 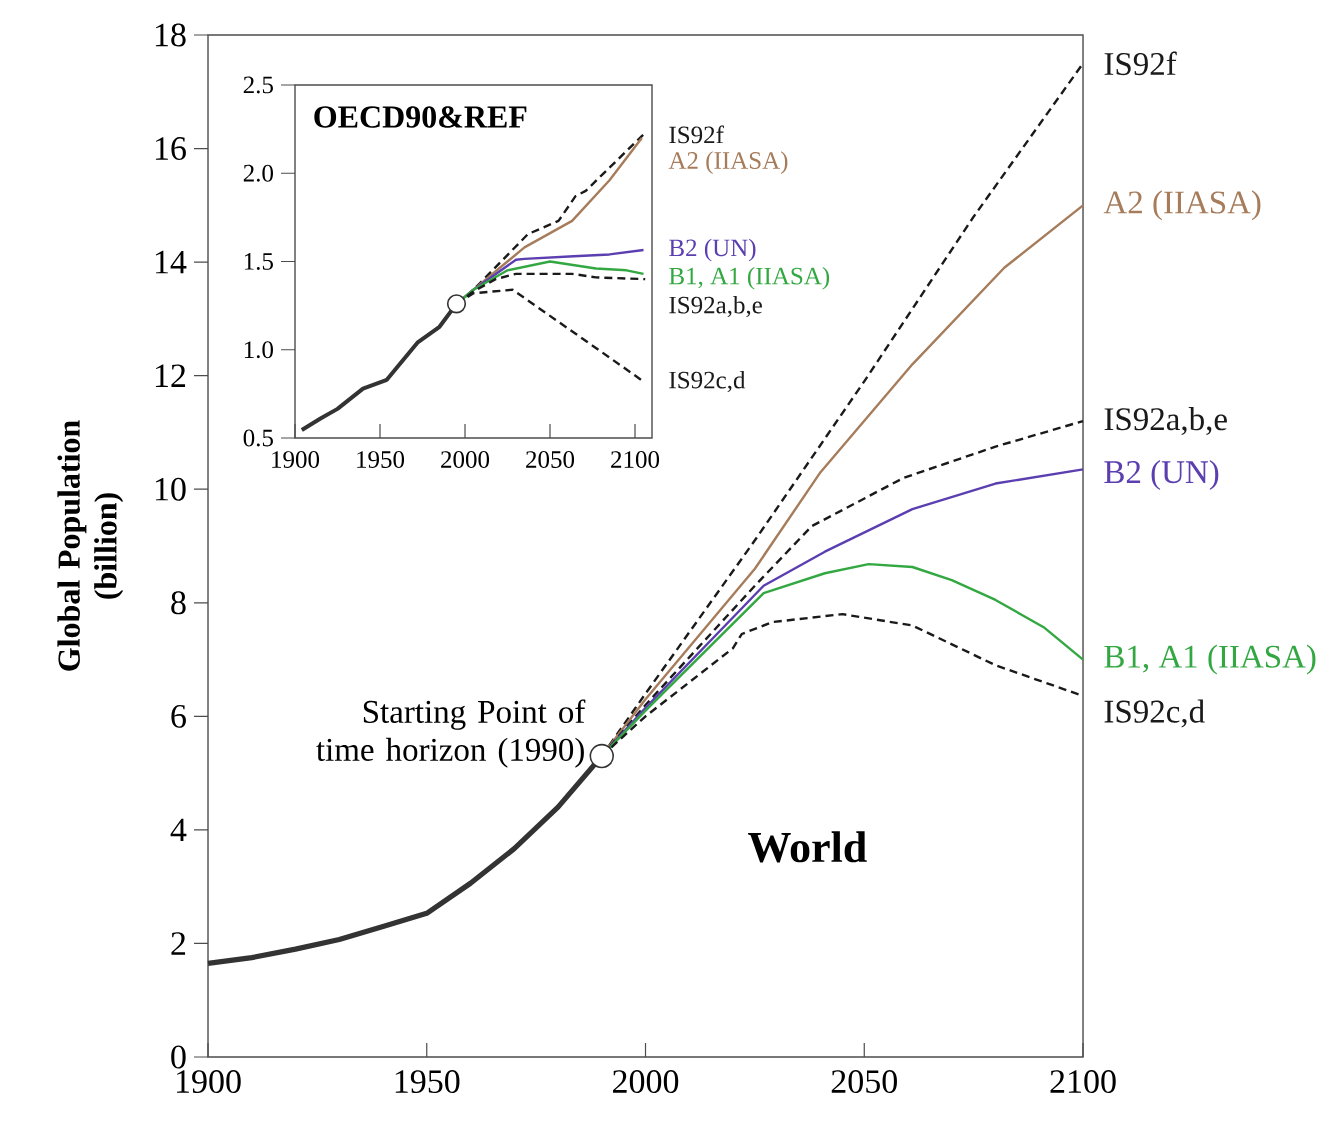 What do you see at coordinates (170, 35) in the screenshot?
I see `y-tick-label: 18` at bounding box center [170, 35].